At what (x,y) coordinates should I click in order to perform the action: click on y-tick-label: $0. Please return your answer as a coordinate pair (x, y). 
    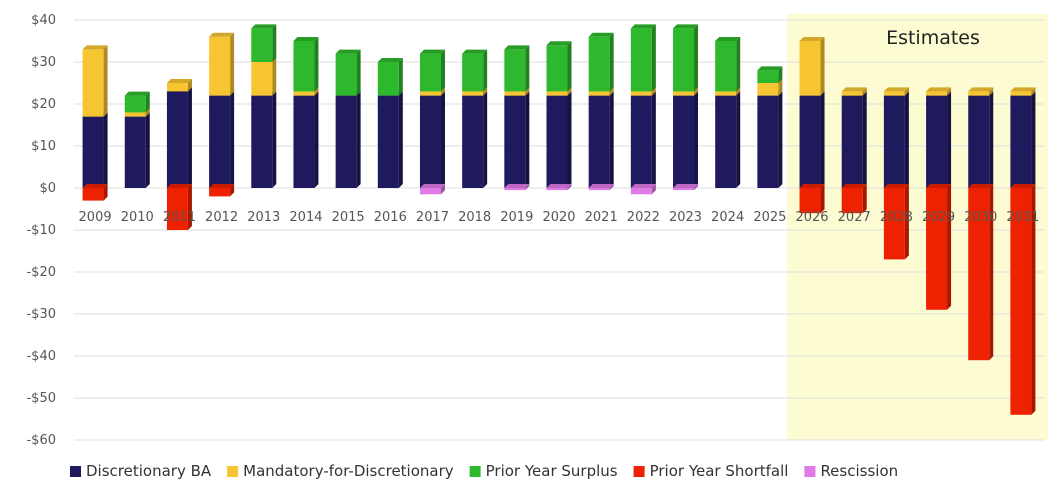
    Looking at the image, I should click on (47, 188).